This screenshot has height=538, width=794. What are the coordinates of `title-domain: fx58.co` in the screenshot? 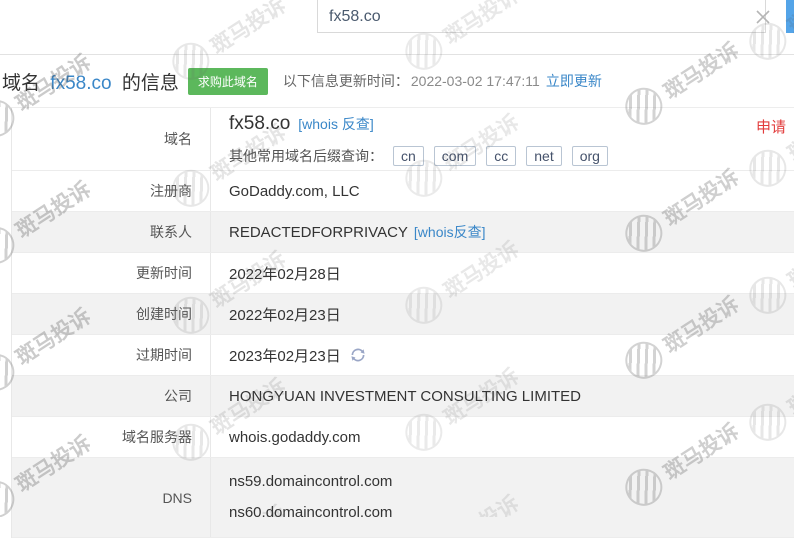 It's located at (81, 83).